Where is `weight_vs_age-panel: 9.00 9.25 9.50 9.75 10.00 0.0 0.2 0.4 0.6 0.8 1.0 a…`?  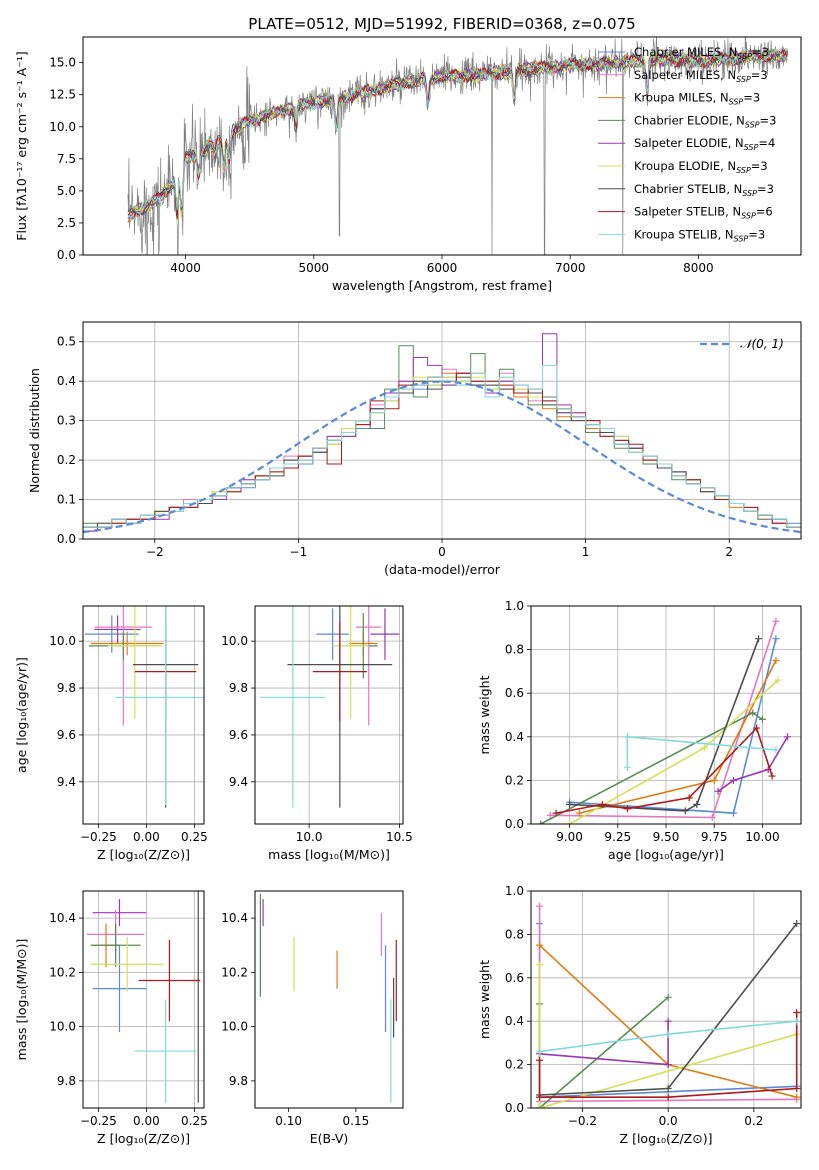 weight_vs_age-panel: 9.00 9.25 9.50 9.75 10.00 0.0 0.2 0.4 0.6 0.8 1.0 a… is located at coordinates (639, 730).